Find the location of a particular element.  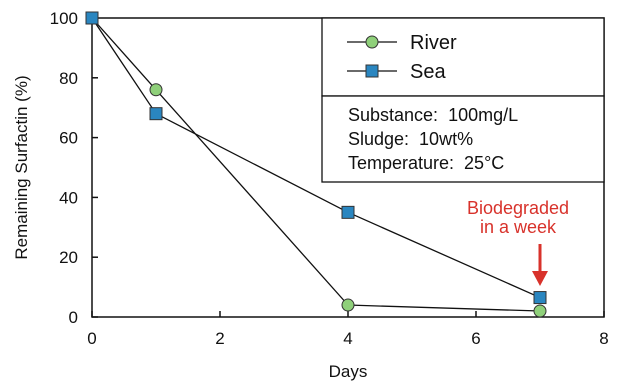

annotation-text: in a week is located at coordinates (518, 227).